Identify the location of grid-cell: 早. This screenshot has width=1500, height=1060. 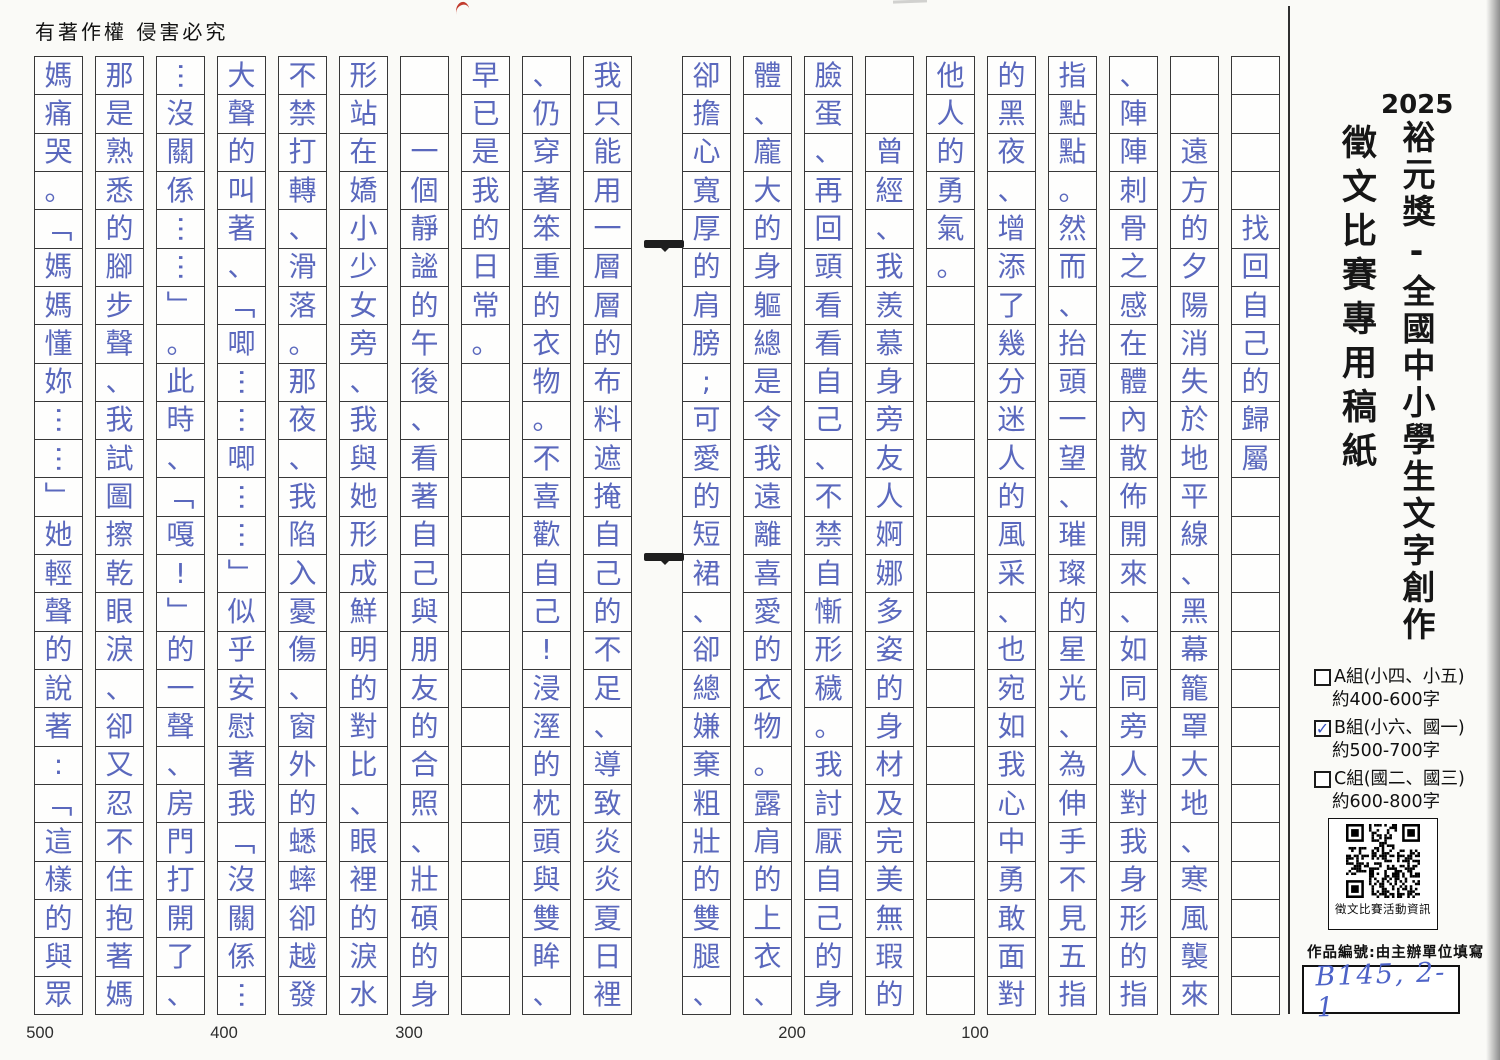
(485, 75).